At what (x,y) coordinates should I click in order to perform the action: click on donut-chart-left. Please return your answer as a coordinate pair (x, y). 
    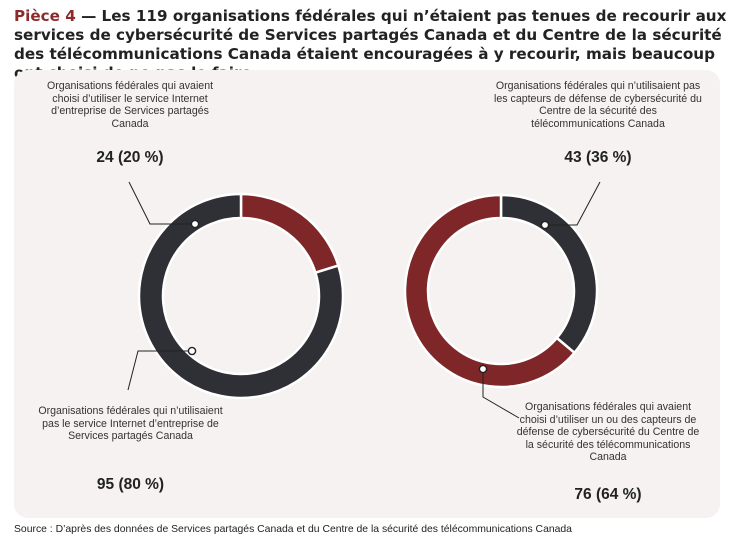
    Looking at the image, I should click on (241, 296).